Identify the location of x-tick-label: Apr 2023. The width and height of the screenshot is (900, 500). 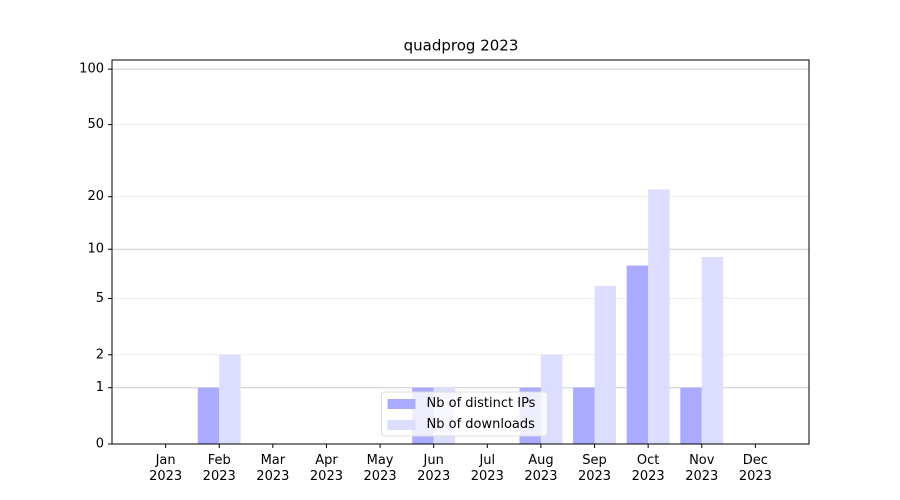
(326, 468).